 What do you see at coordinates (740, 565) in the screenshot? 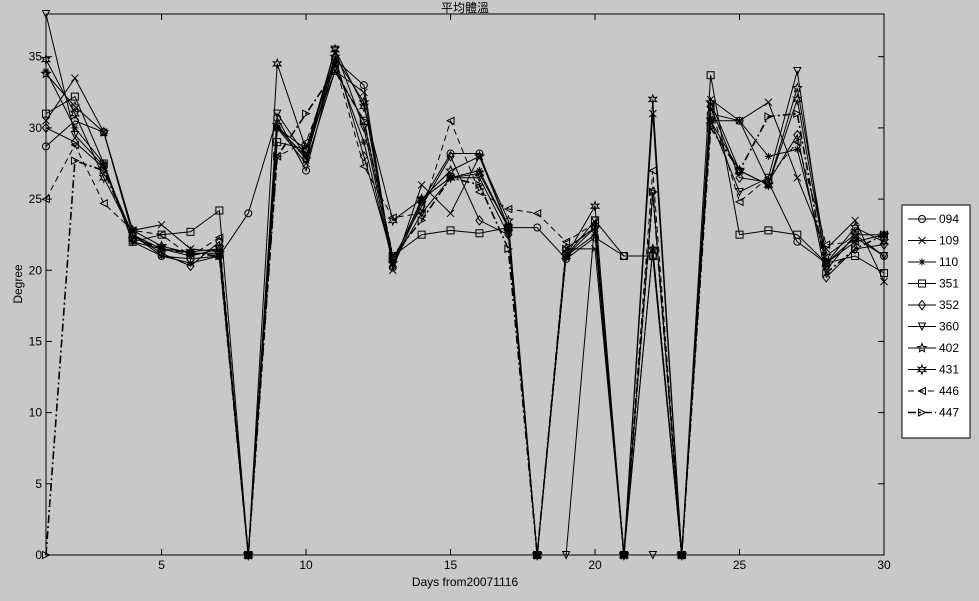
I see `x-tick-label: 25` at bounding box center [740, 565].